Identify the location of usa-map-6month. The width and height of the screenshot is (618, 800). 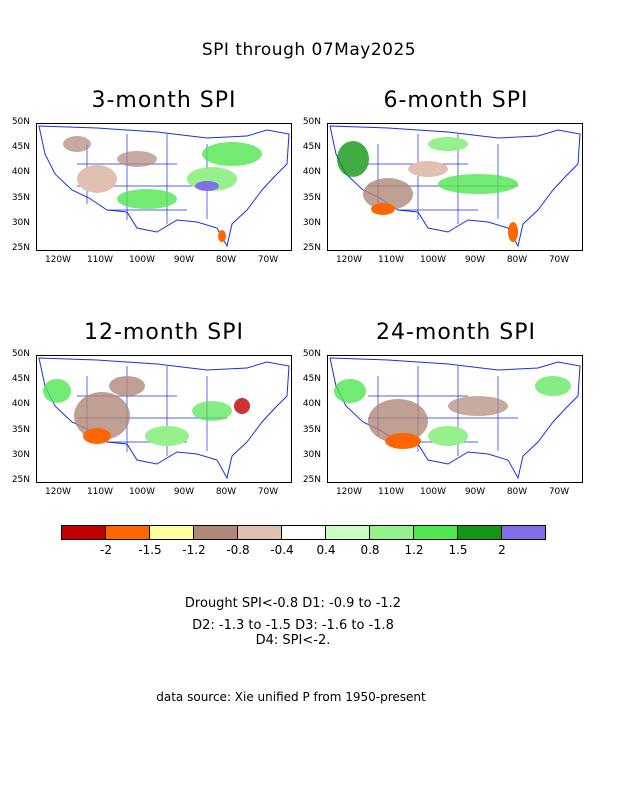
(455, 186).